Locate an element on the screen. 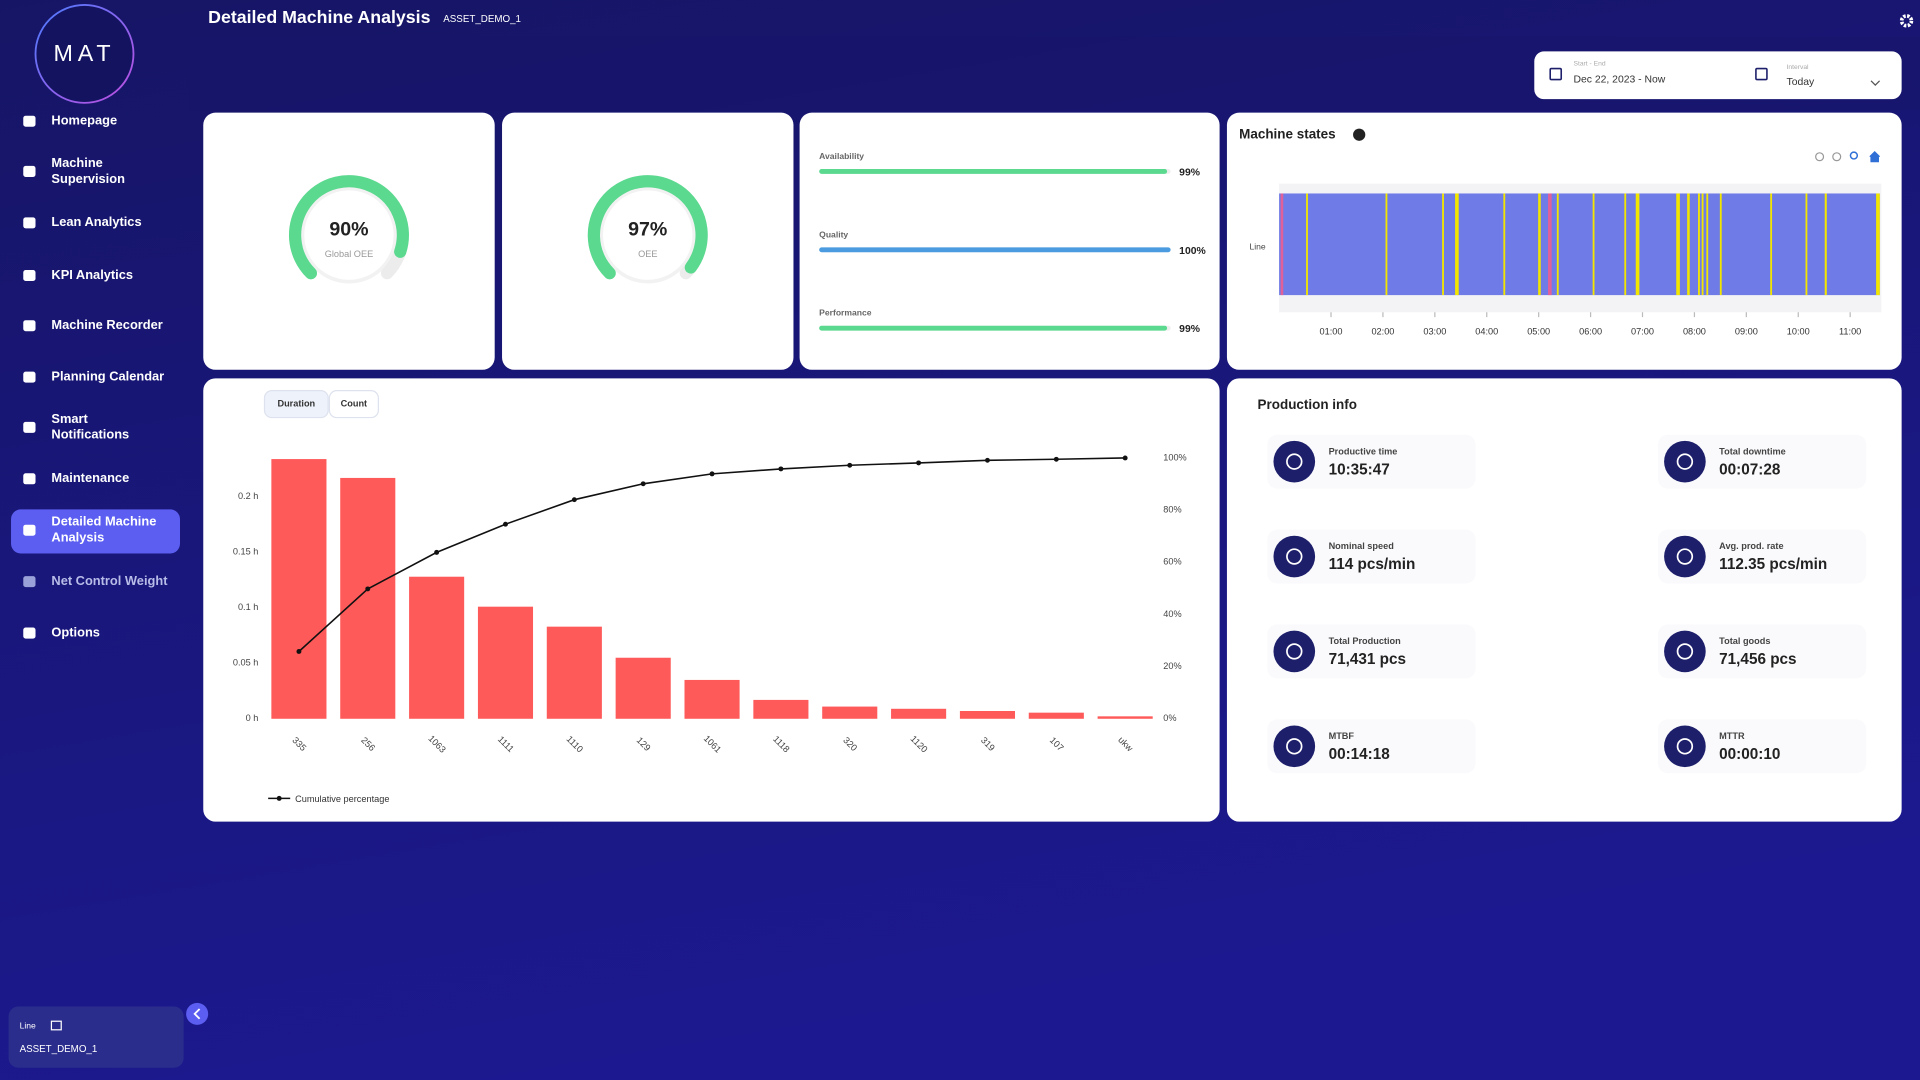 The image size is (1920, 1080). dropdown-chevron is located at coordinates (1875, 83).